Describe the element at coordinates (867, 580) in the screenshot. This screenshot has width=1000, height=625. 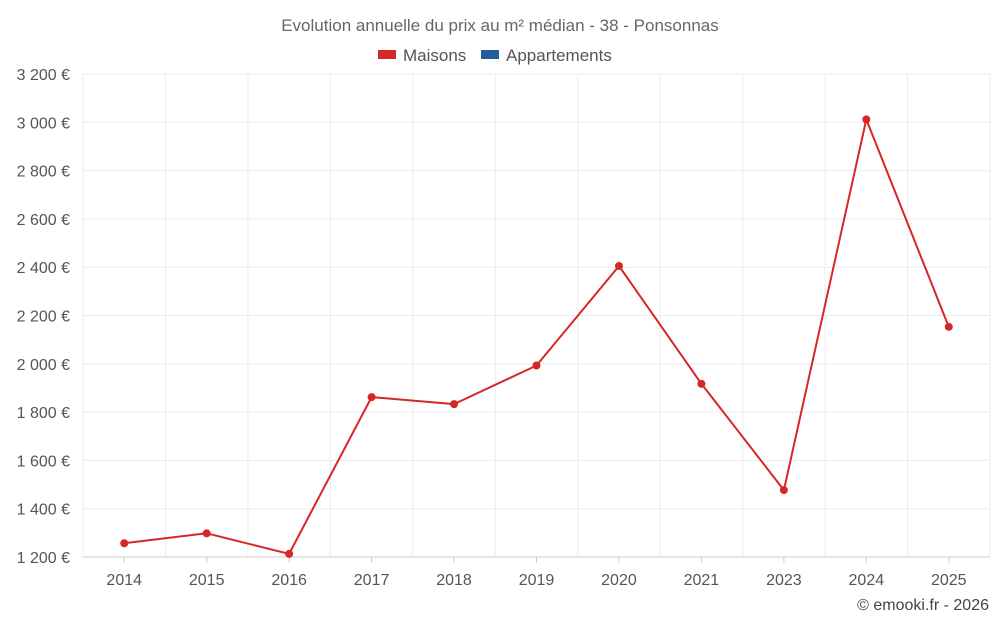
I see `x-tick-label: 2024` at that location.